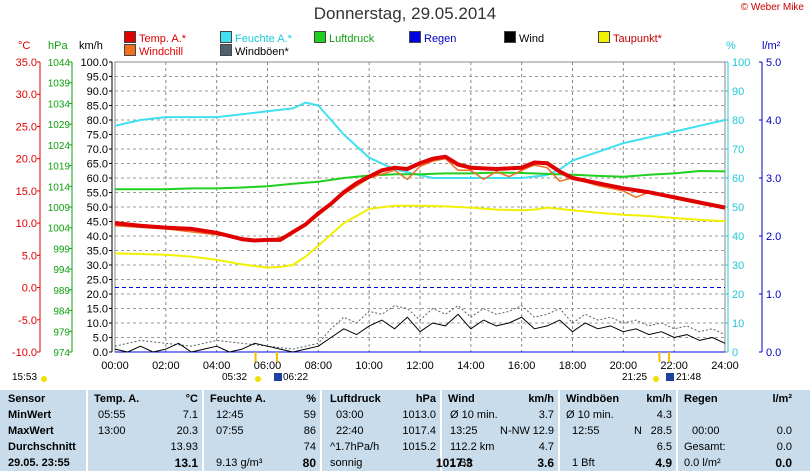  What do you see at coordinates (738, 179) in the screenshot?
I see `humidity-tick-label: 60` at bounding box center [738, 179].